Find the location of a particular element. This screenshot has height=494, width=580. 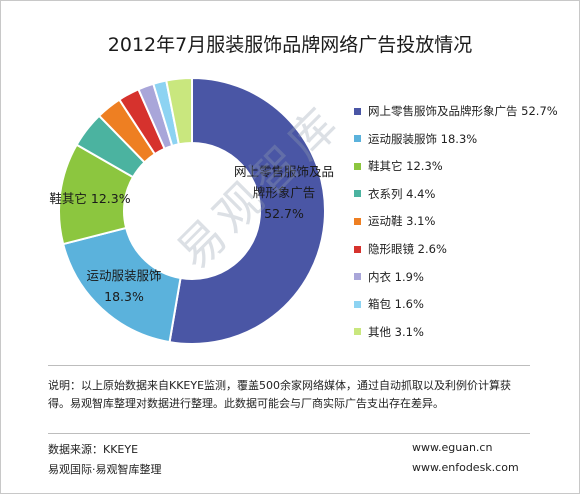

organization: 易观国际·易观智库整理 is located at coordinates (105, 469).